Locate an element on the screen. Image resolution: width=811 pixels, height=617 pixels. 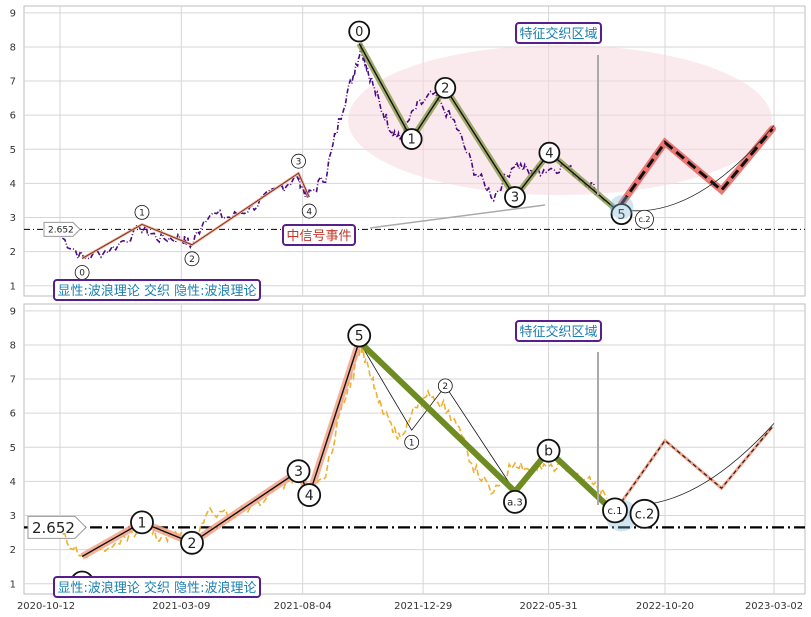
main-wave-label-1: 1 is located at coordinates (412, 140).